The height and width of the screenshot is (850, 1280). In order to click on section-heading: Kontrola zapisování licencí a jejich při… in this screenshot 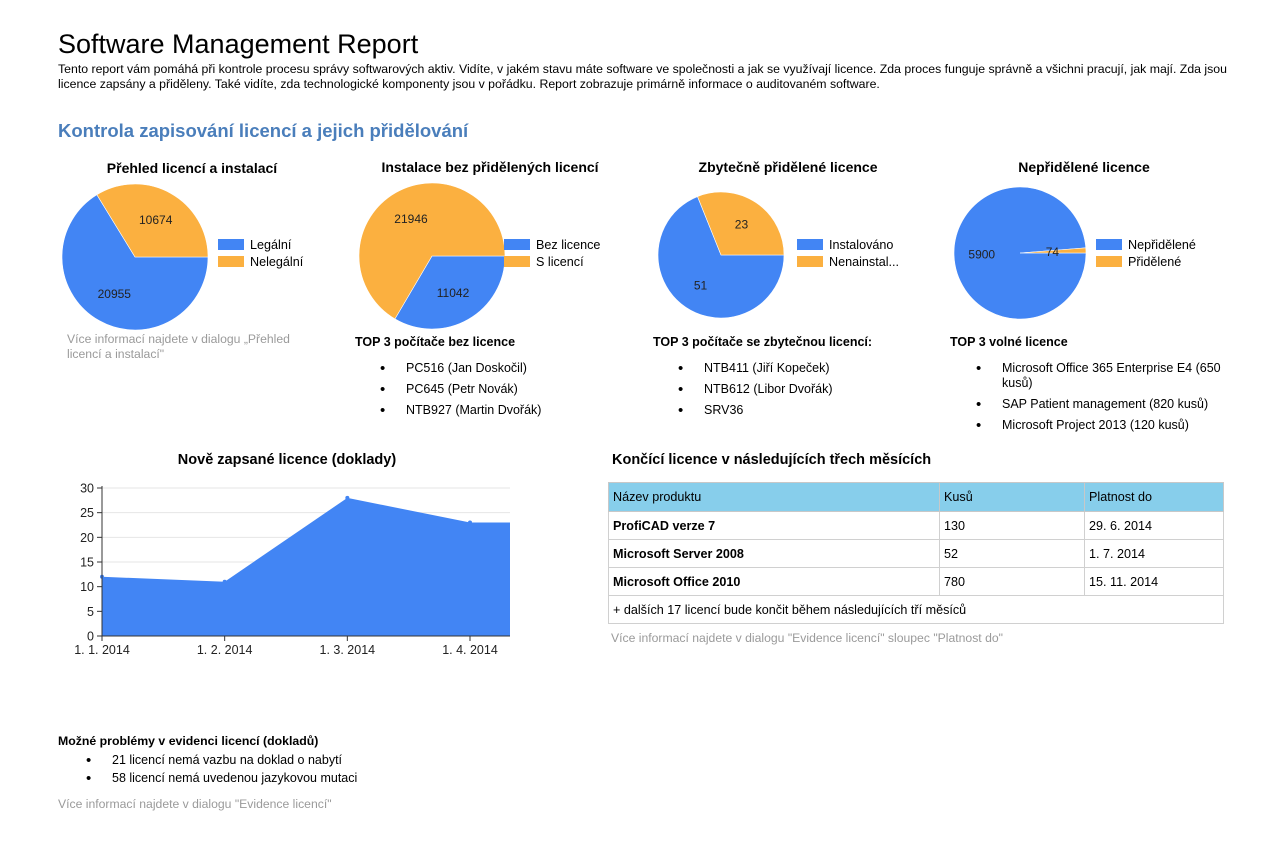, I will do `click(263, 130)`.